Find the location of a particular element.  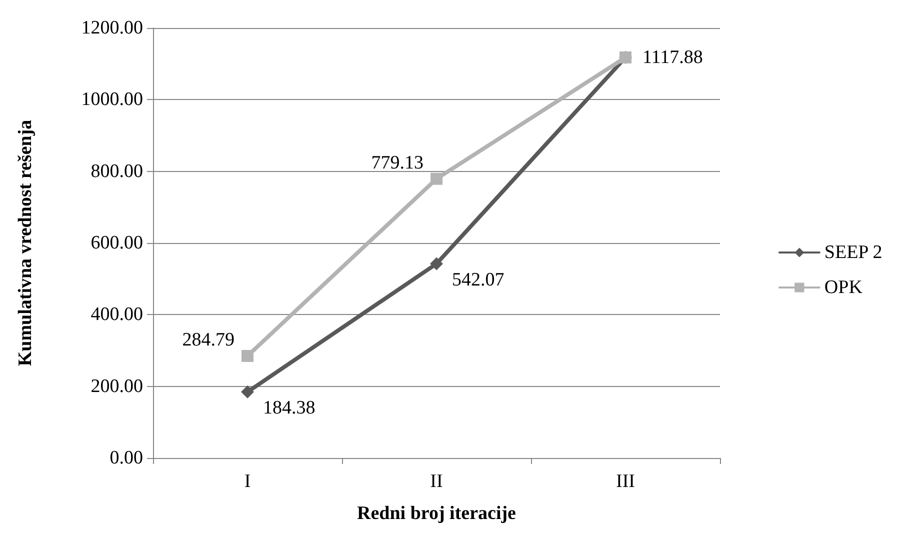

y-axis-title: Kumulativna vrednost rešenja is located at coordinates (25, 242).